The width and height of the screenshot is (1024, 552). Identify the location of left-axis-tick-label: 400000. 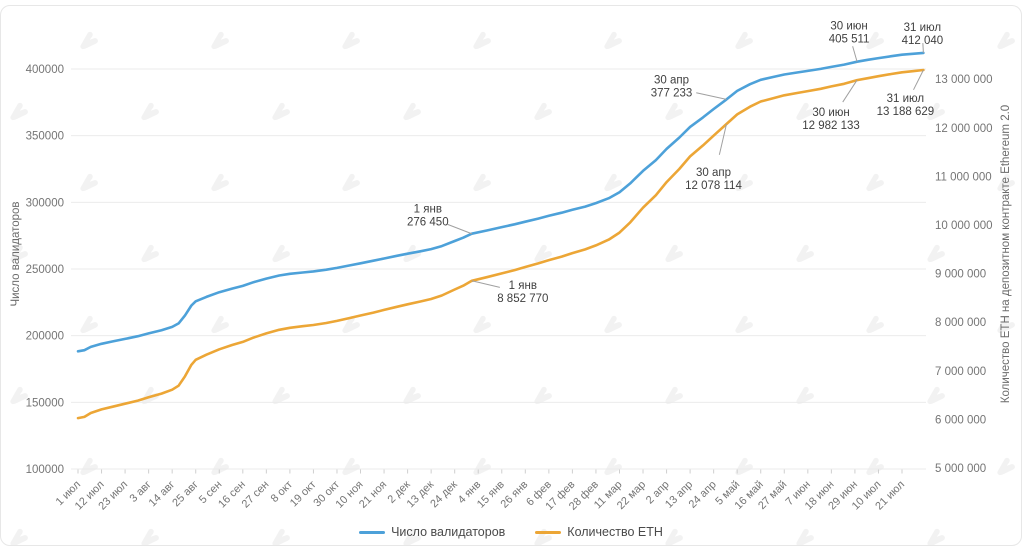
(45, 70).